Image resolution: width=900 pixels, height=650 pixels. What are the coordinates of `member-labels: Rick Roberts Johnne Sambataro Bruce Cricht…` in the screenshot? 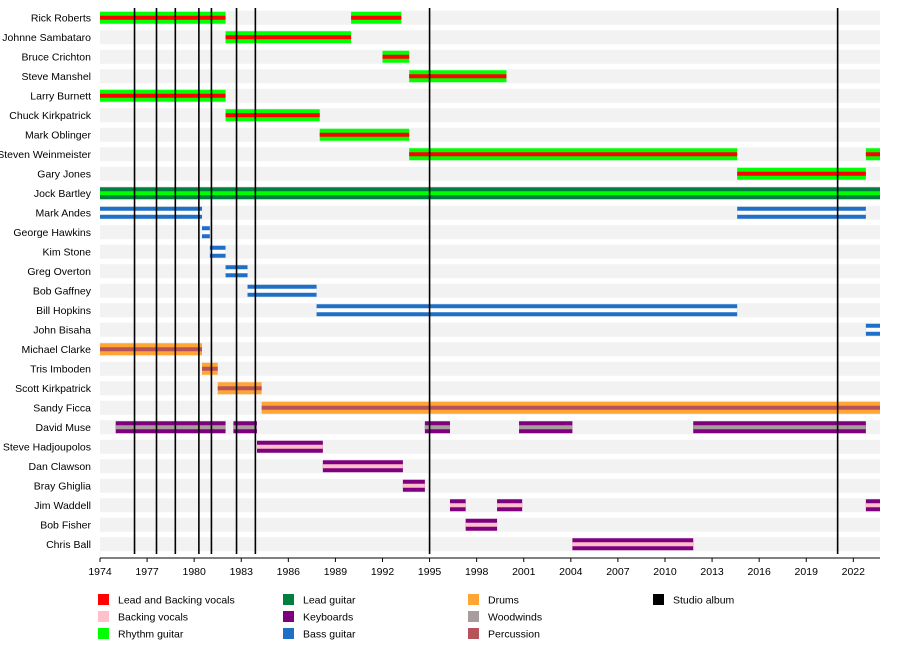 It's located at (46, 281).